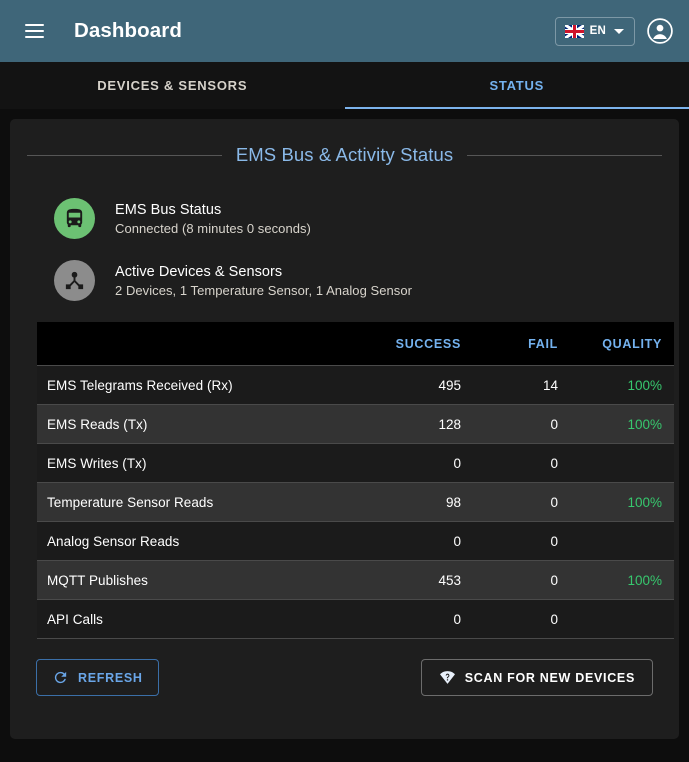 Image resolution: width=689 pixels, height=762 pixels. Describe the element at coordinates (422, 502) in the screenshot. I see `cell-success: 98` at that location.